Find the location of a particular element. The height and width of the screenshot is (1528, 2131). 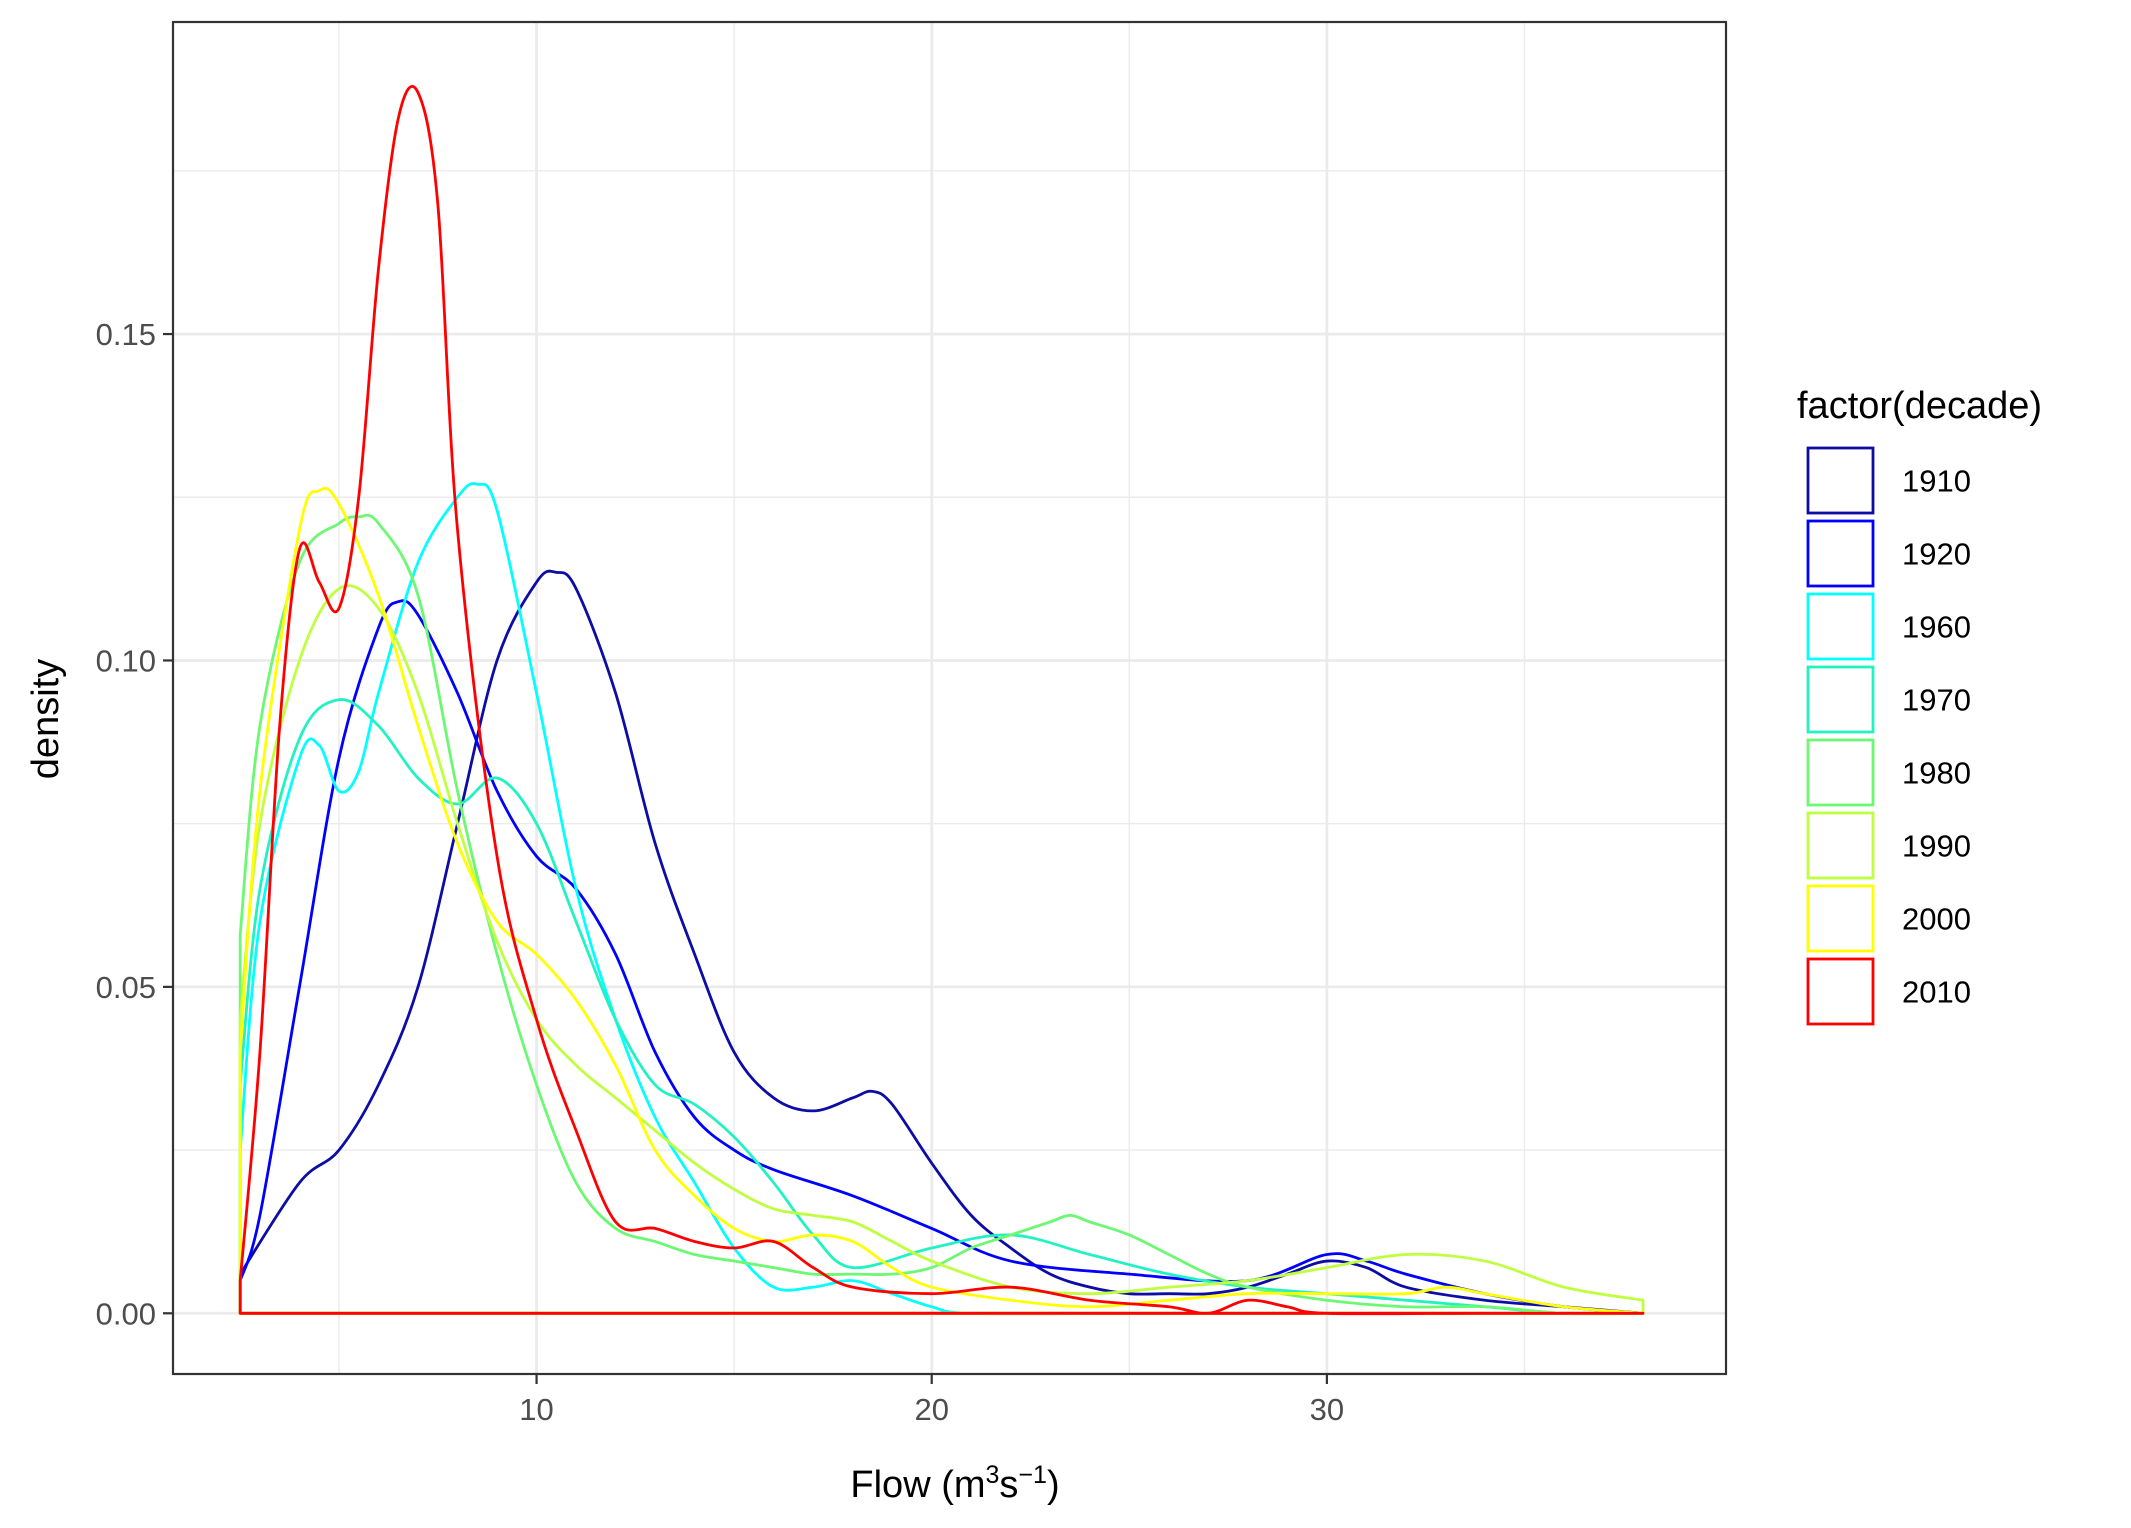

x-tick-label: 10 is located at coordinates (536, 1409).